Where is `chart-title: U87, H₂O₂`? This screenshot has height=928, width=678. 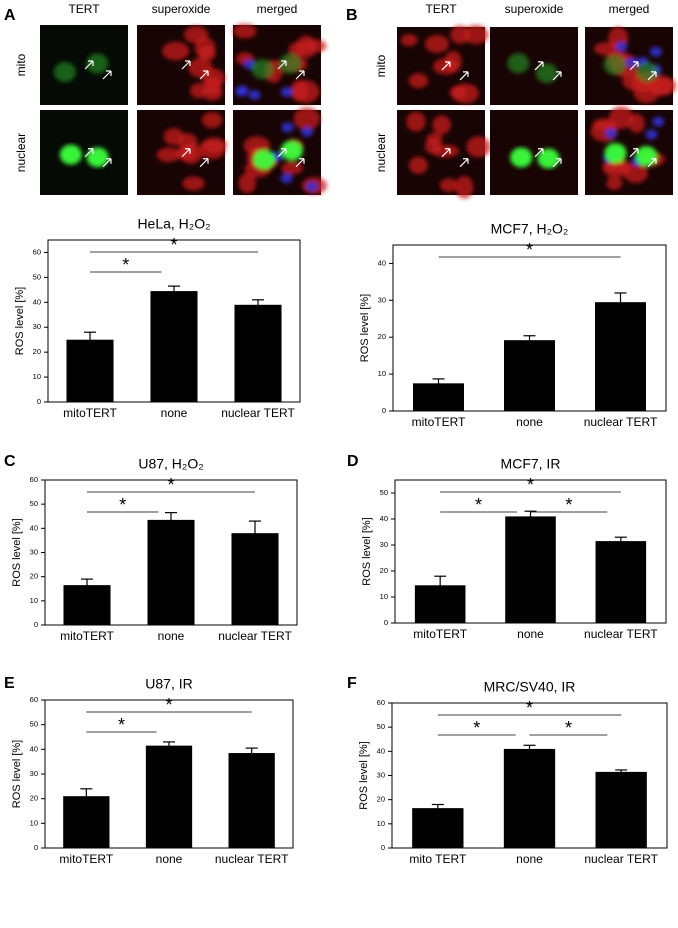 chart-title: U87, H₂O₂ is located at coordinates (170, 464).